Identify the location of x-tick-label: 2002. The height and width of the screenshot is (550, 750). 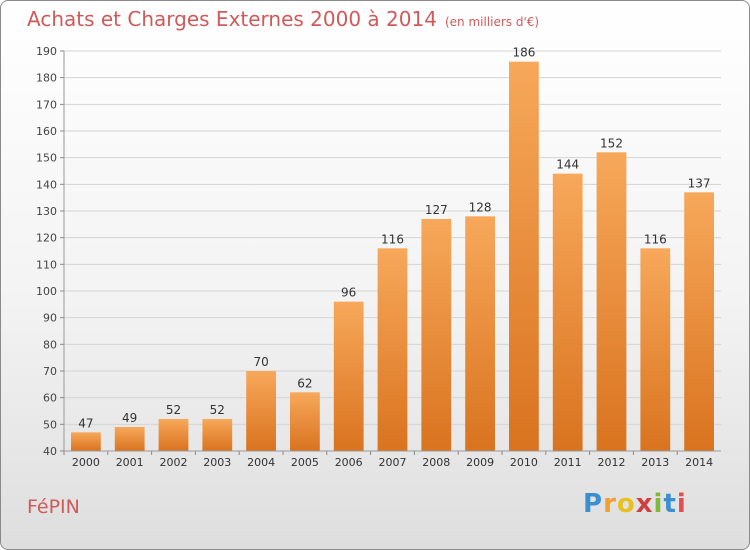
(174, 462).